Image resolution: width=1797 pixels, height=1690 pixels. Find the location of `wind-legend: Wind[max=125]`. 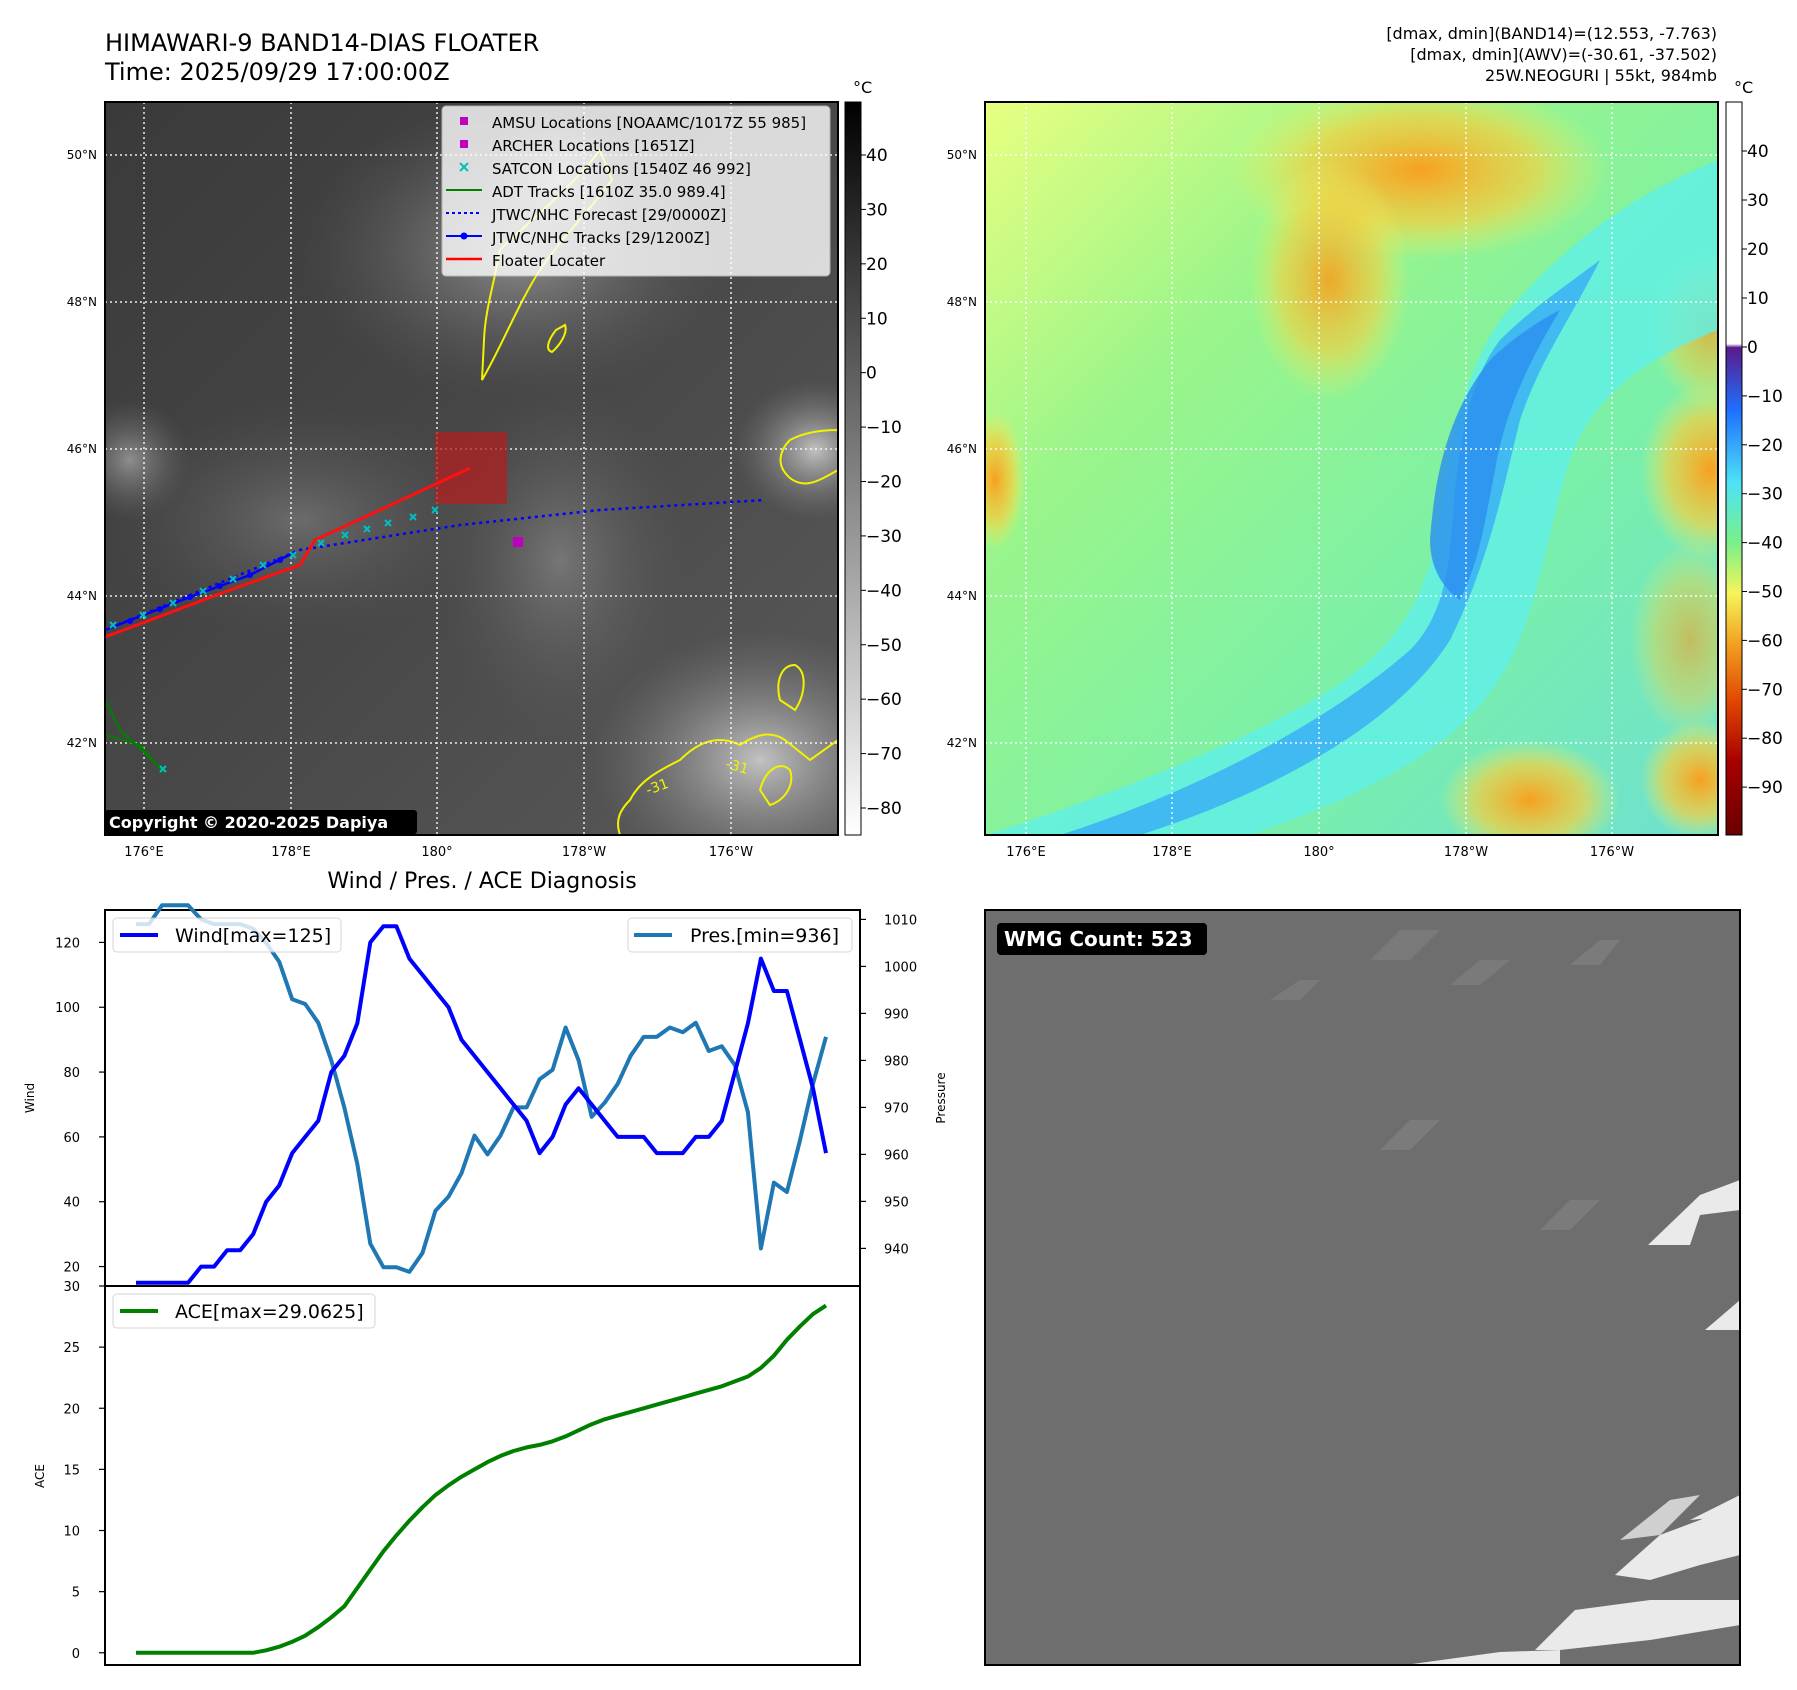

wind-legend: Wind[max=125] is located at coordinates (227, 935).